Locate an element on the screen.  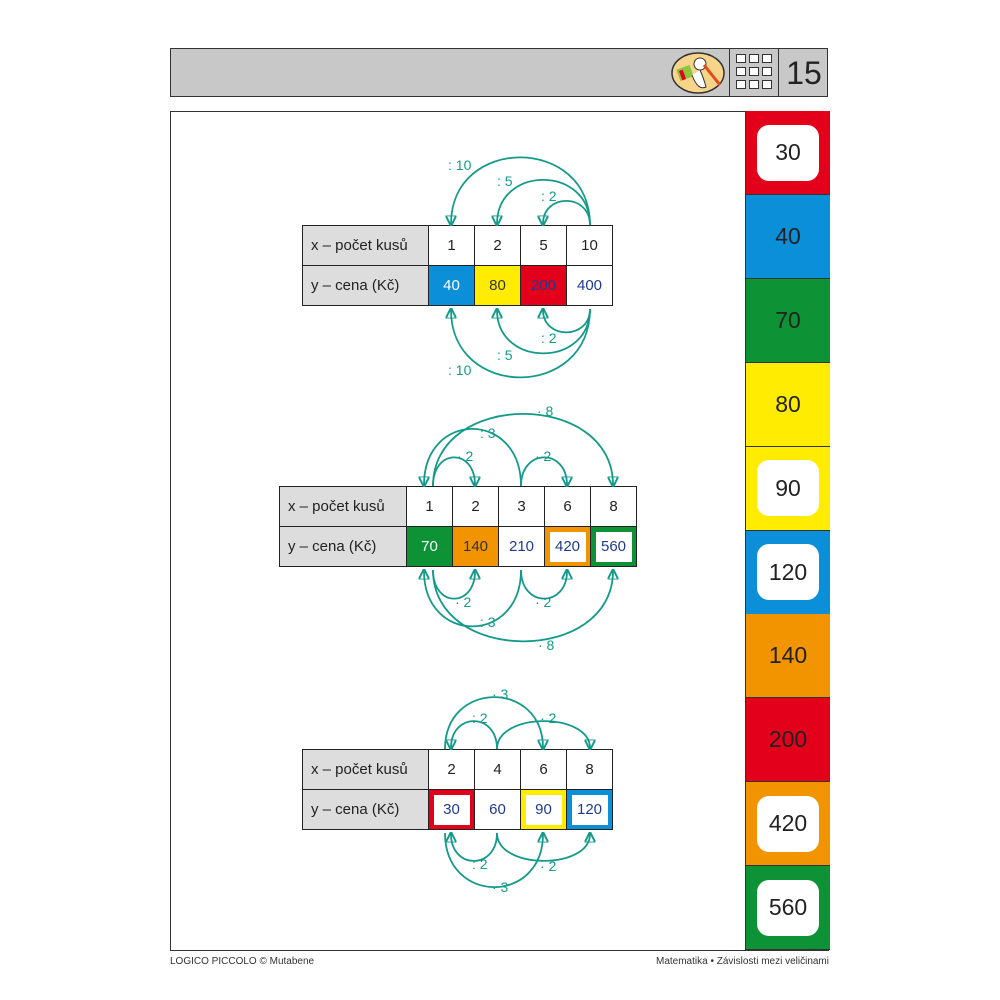
answer-tile: 40 is located at coordinates (788, 236).